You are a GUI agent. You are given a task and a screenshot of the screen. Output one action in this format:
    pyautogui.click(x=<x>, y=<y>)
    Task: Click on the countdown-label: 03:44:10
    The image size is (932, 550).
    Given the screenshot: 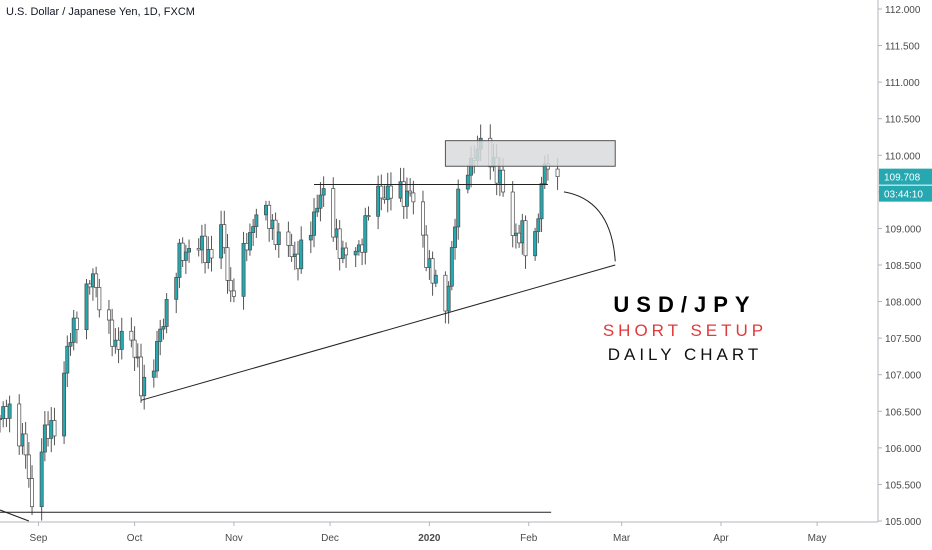 What is the action you would take?
    pyautogui.click(x=903, y=195)
    